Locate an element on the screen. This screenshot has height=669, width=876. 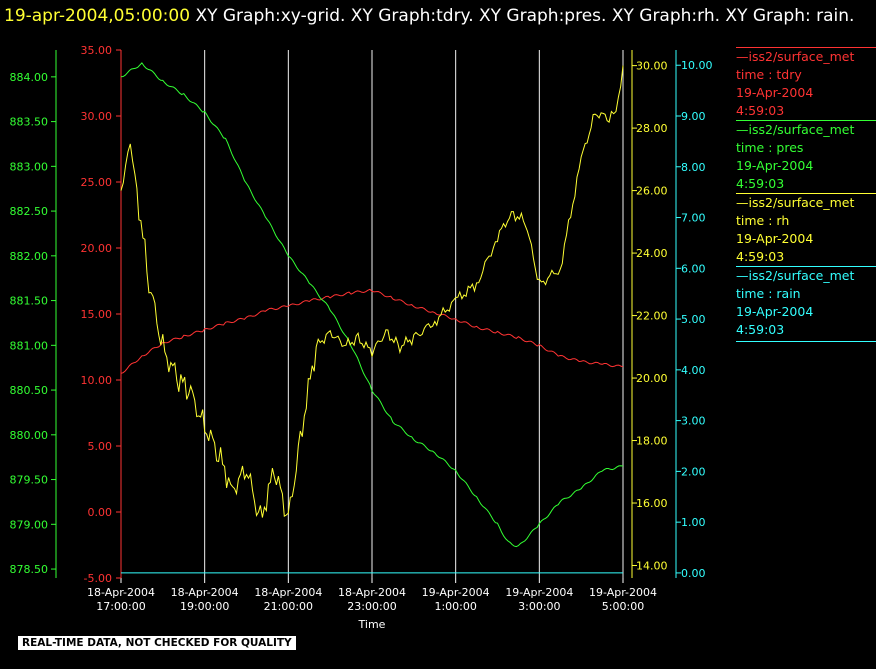
timestamp: 19-apr-2004,05:00:00 is located at coordinates (97, 16).